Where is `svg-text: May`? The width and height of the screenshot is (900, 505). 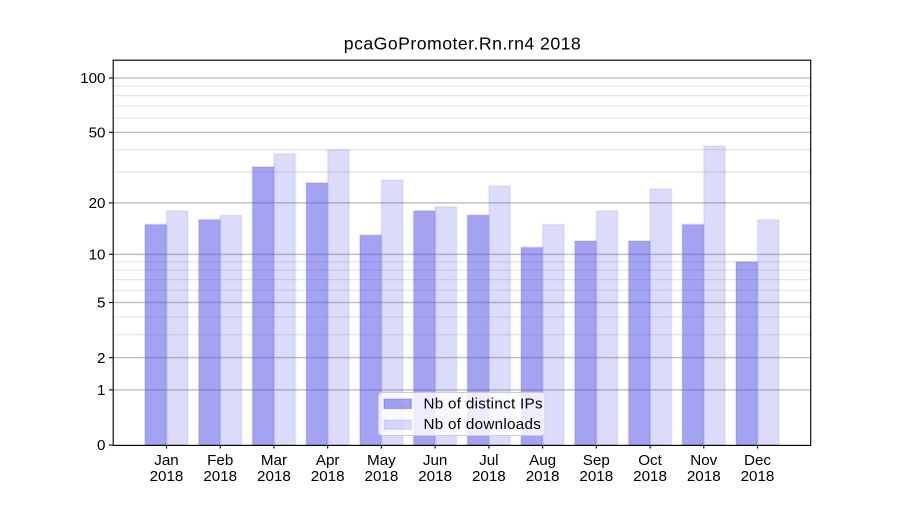
svg-text: May is located at coordinates (381, 460).